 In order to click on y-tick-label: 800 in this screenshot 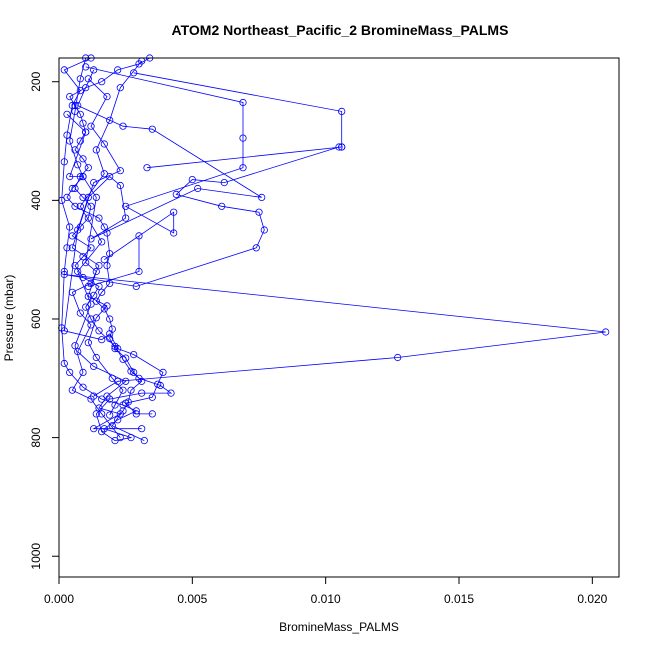, I will do `click(36, 437)`.